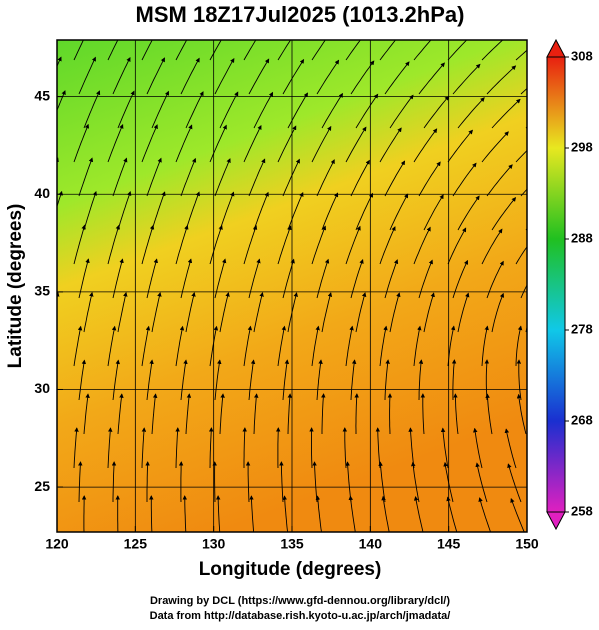 This screenshot has width=599, height=630. I want to click on y-axis-label: Latitude (degrees), so click(15, 286).